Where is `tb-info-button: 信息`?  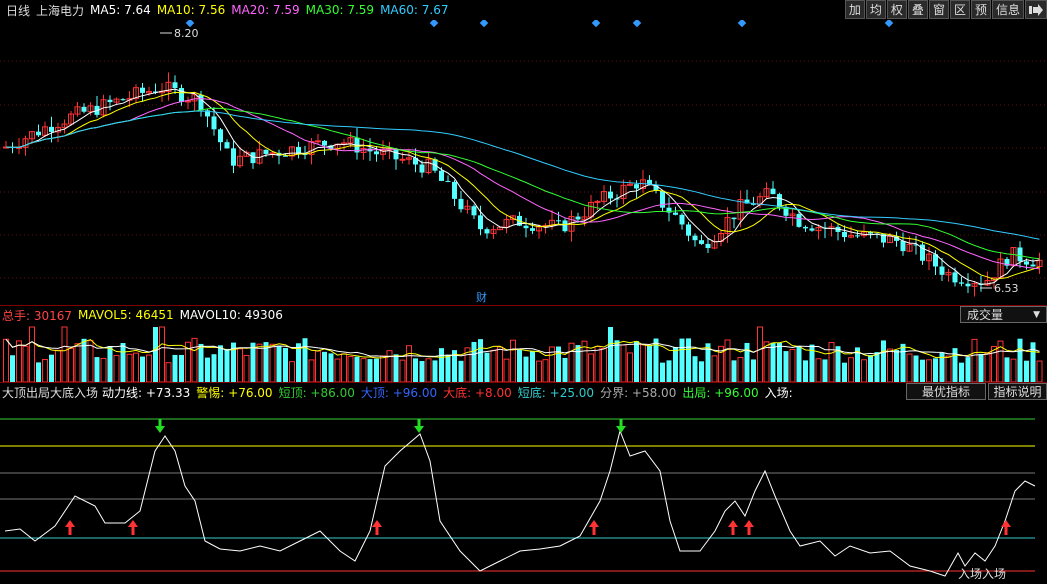 tb-info-button: 信息 is located at coordinates (1007, 9).